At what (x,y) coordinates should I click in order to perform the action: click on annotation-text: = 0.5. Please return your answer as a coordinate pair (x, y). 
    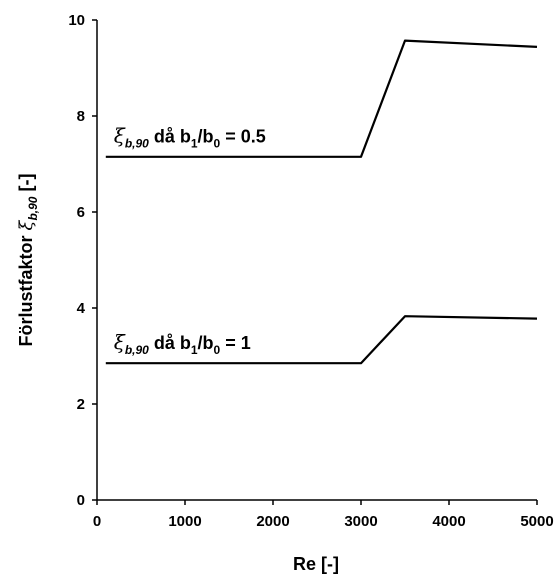
    Looking at the image, I should click on (243, 136).